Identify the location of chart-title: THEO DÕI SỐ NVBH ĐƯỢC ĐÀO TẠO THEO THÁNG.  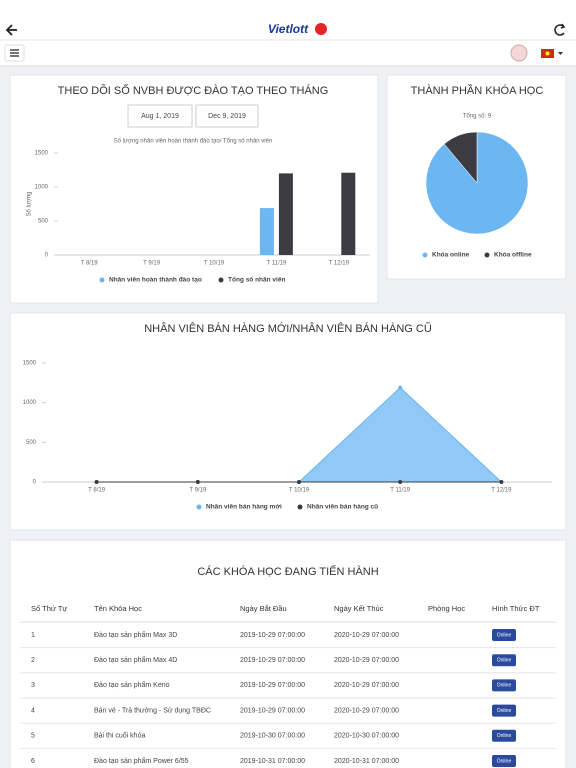
(193, 90).